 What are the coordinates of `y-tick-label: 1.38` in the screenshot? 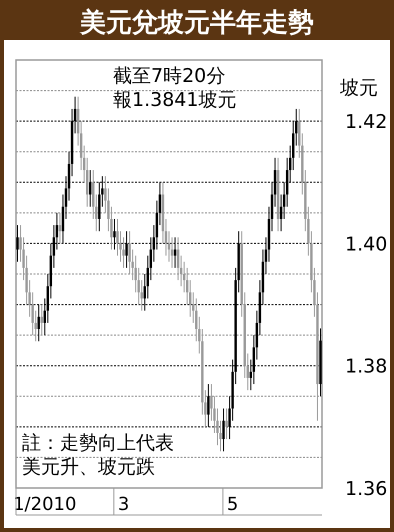 It's located at (366, 367).